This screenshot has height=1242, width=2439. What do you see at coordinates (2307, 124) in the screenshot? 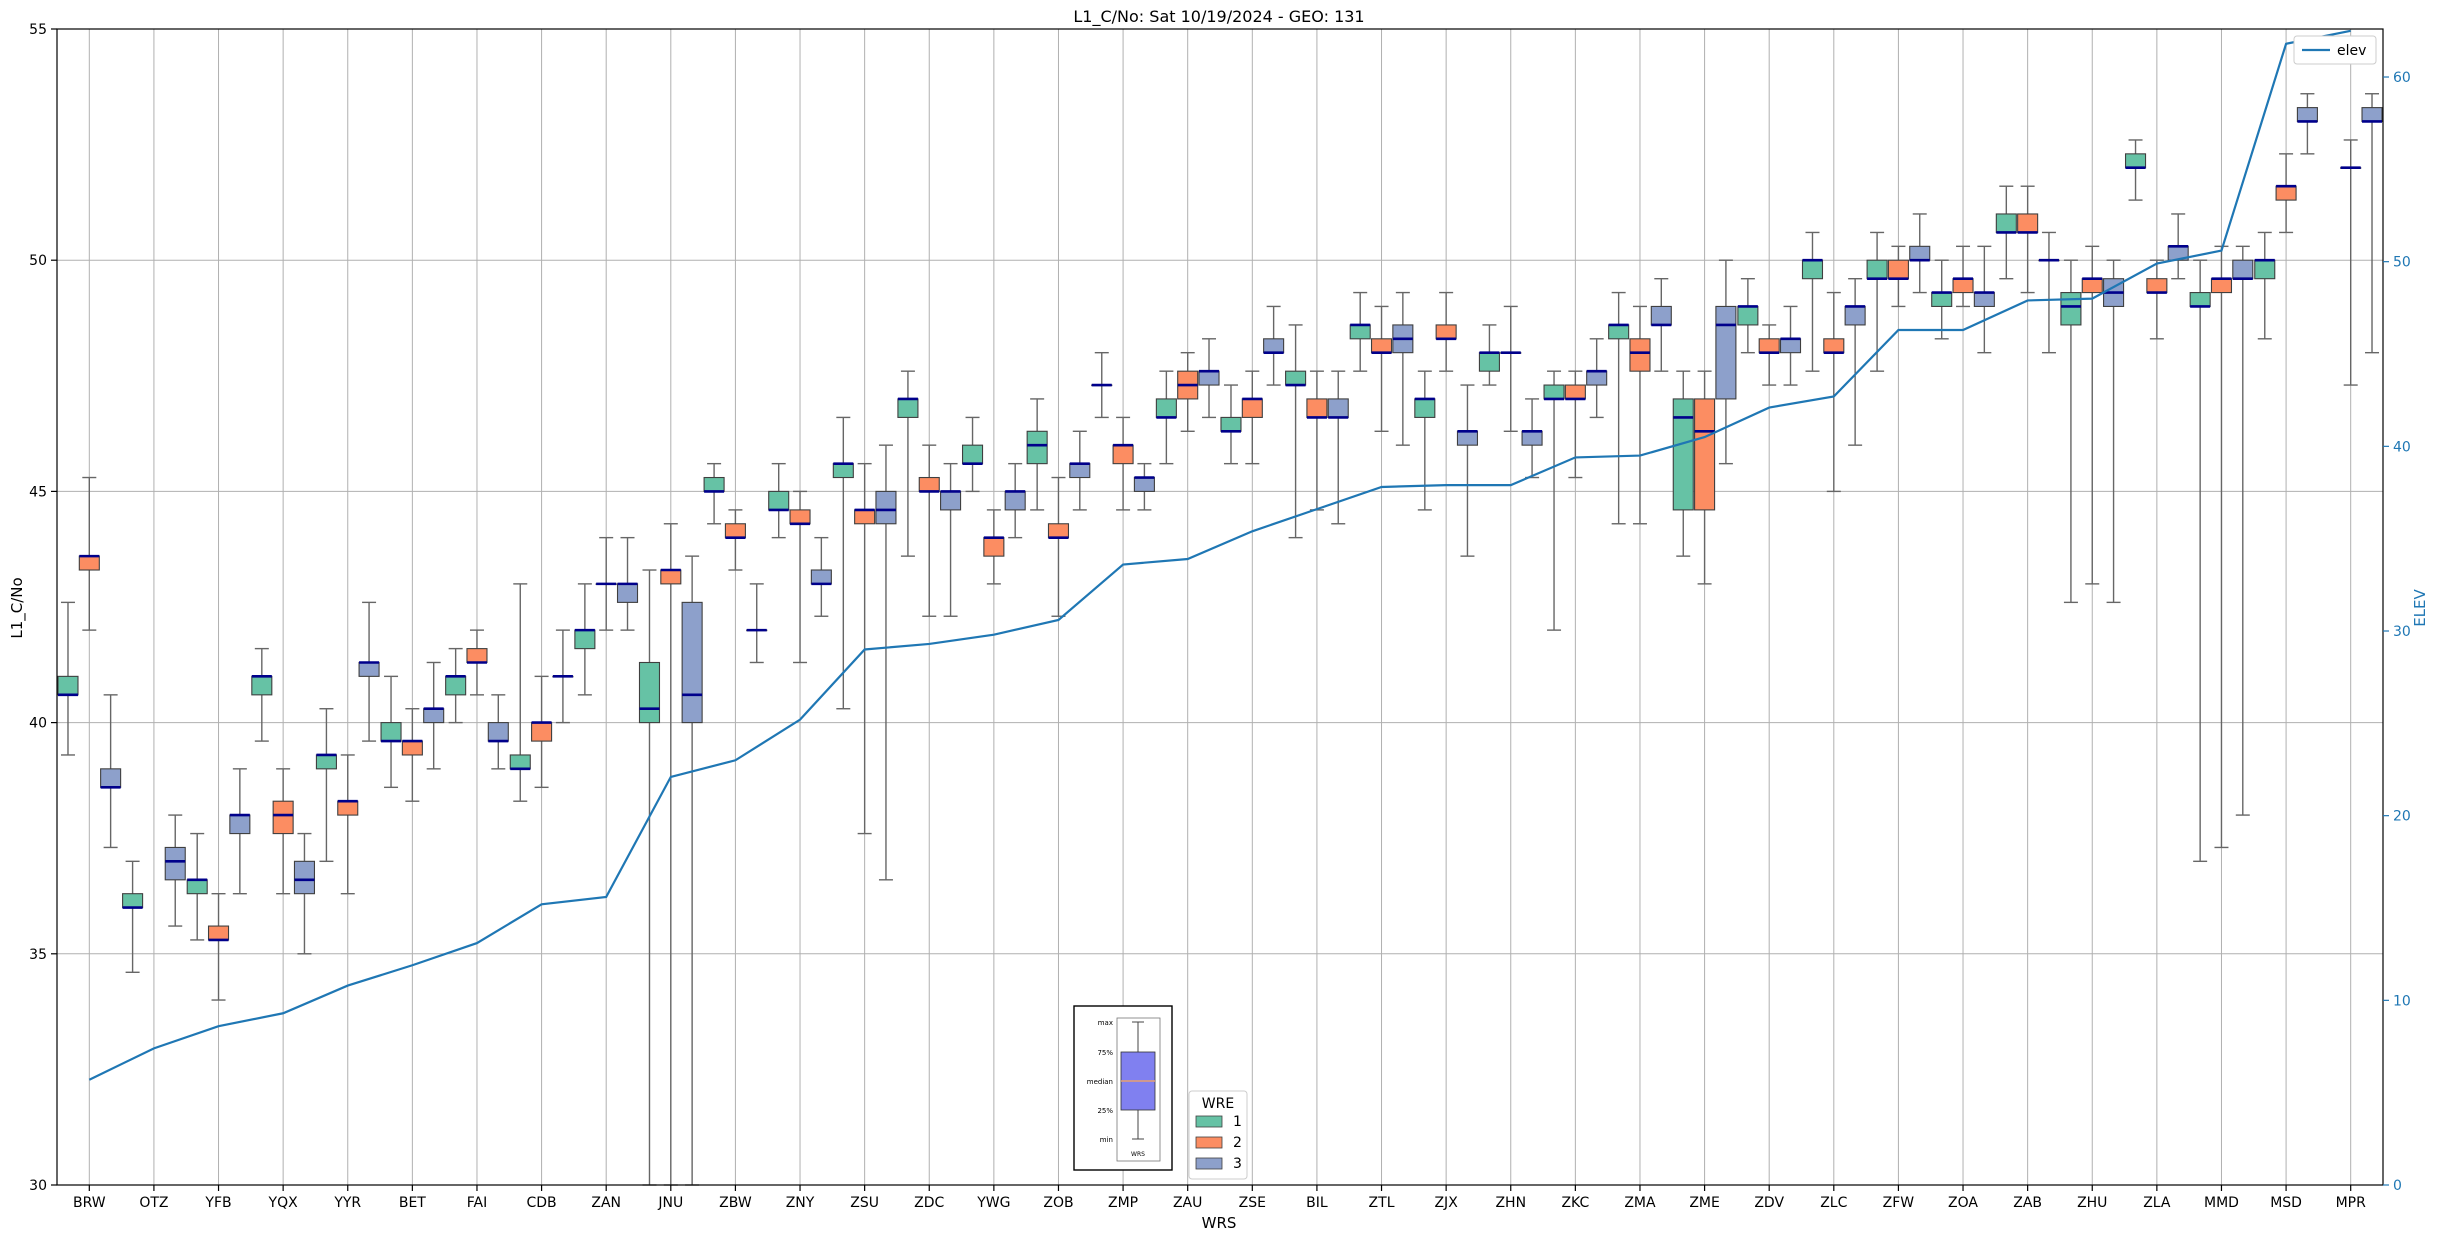
I see `box-MSD-wre3` at bounding box center [2307, 124].